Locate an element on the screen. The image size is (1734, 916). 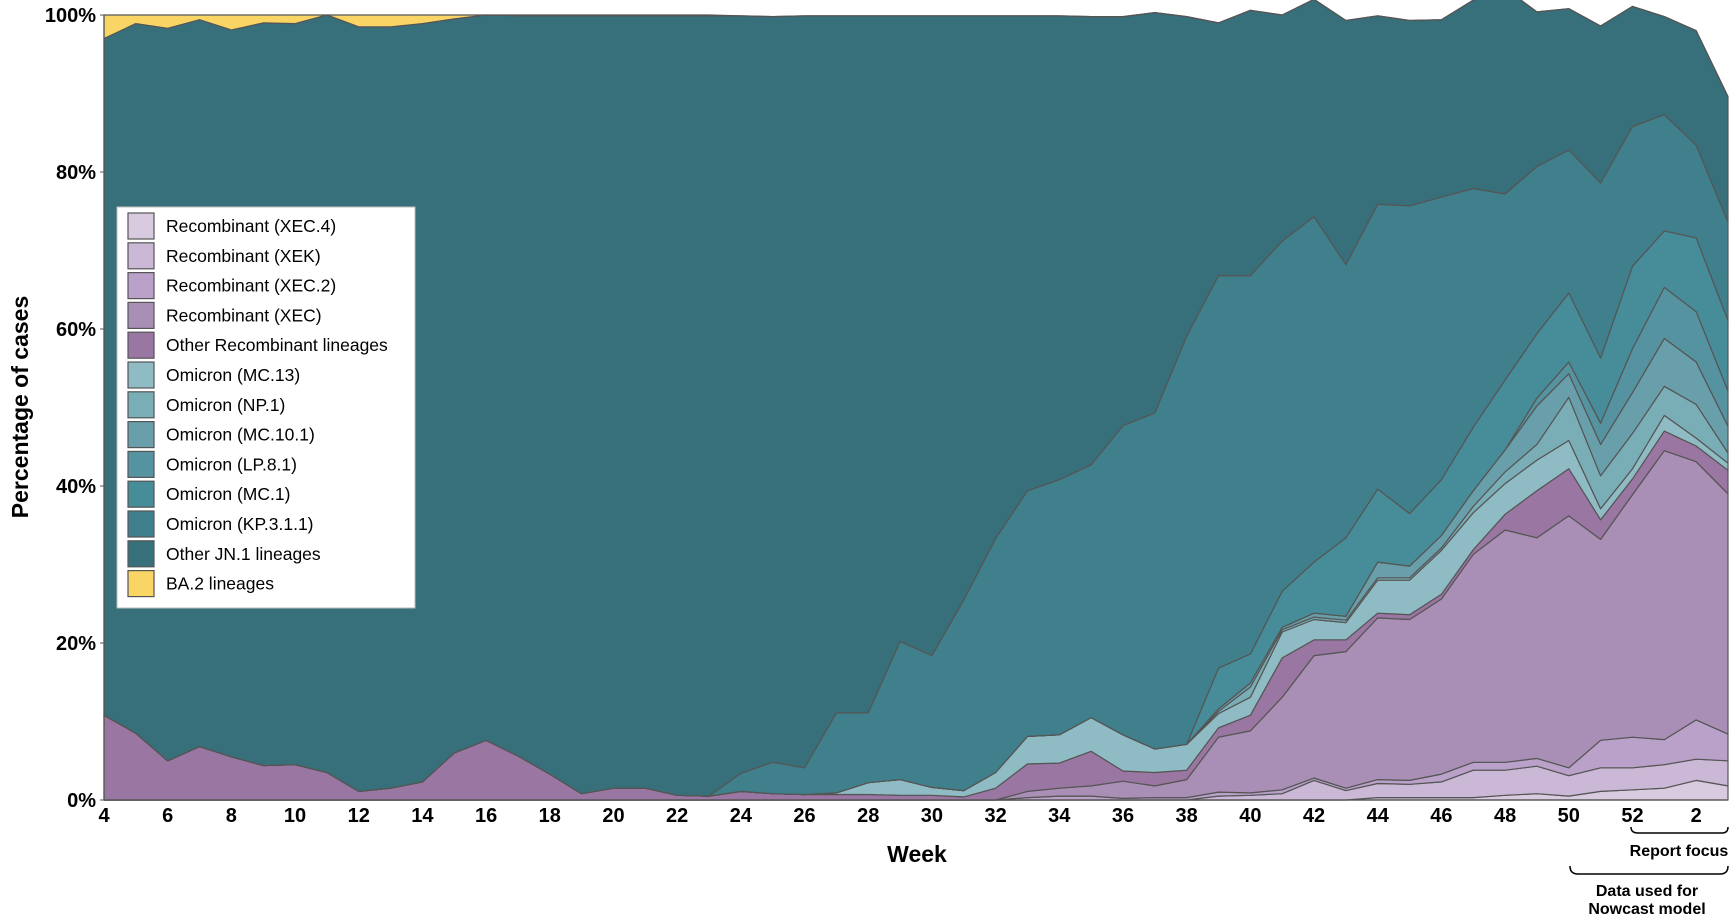
legend-label: Recombinant (XEC.4) is located at coordinates (251, 226).